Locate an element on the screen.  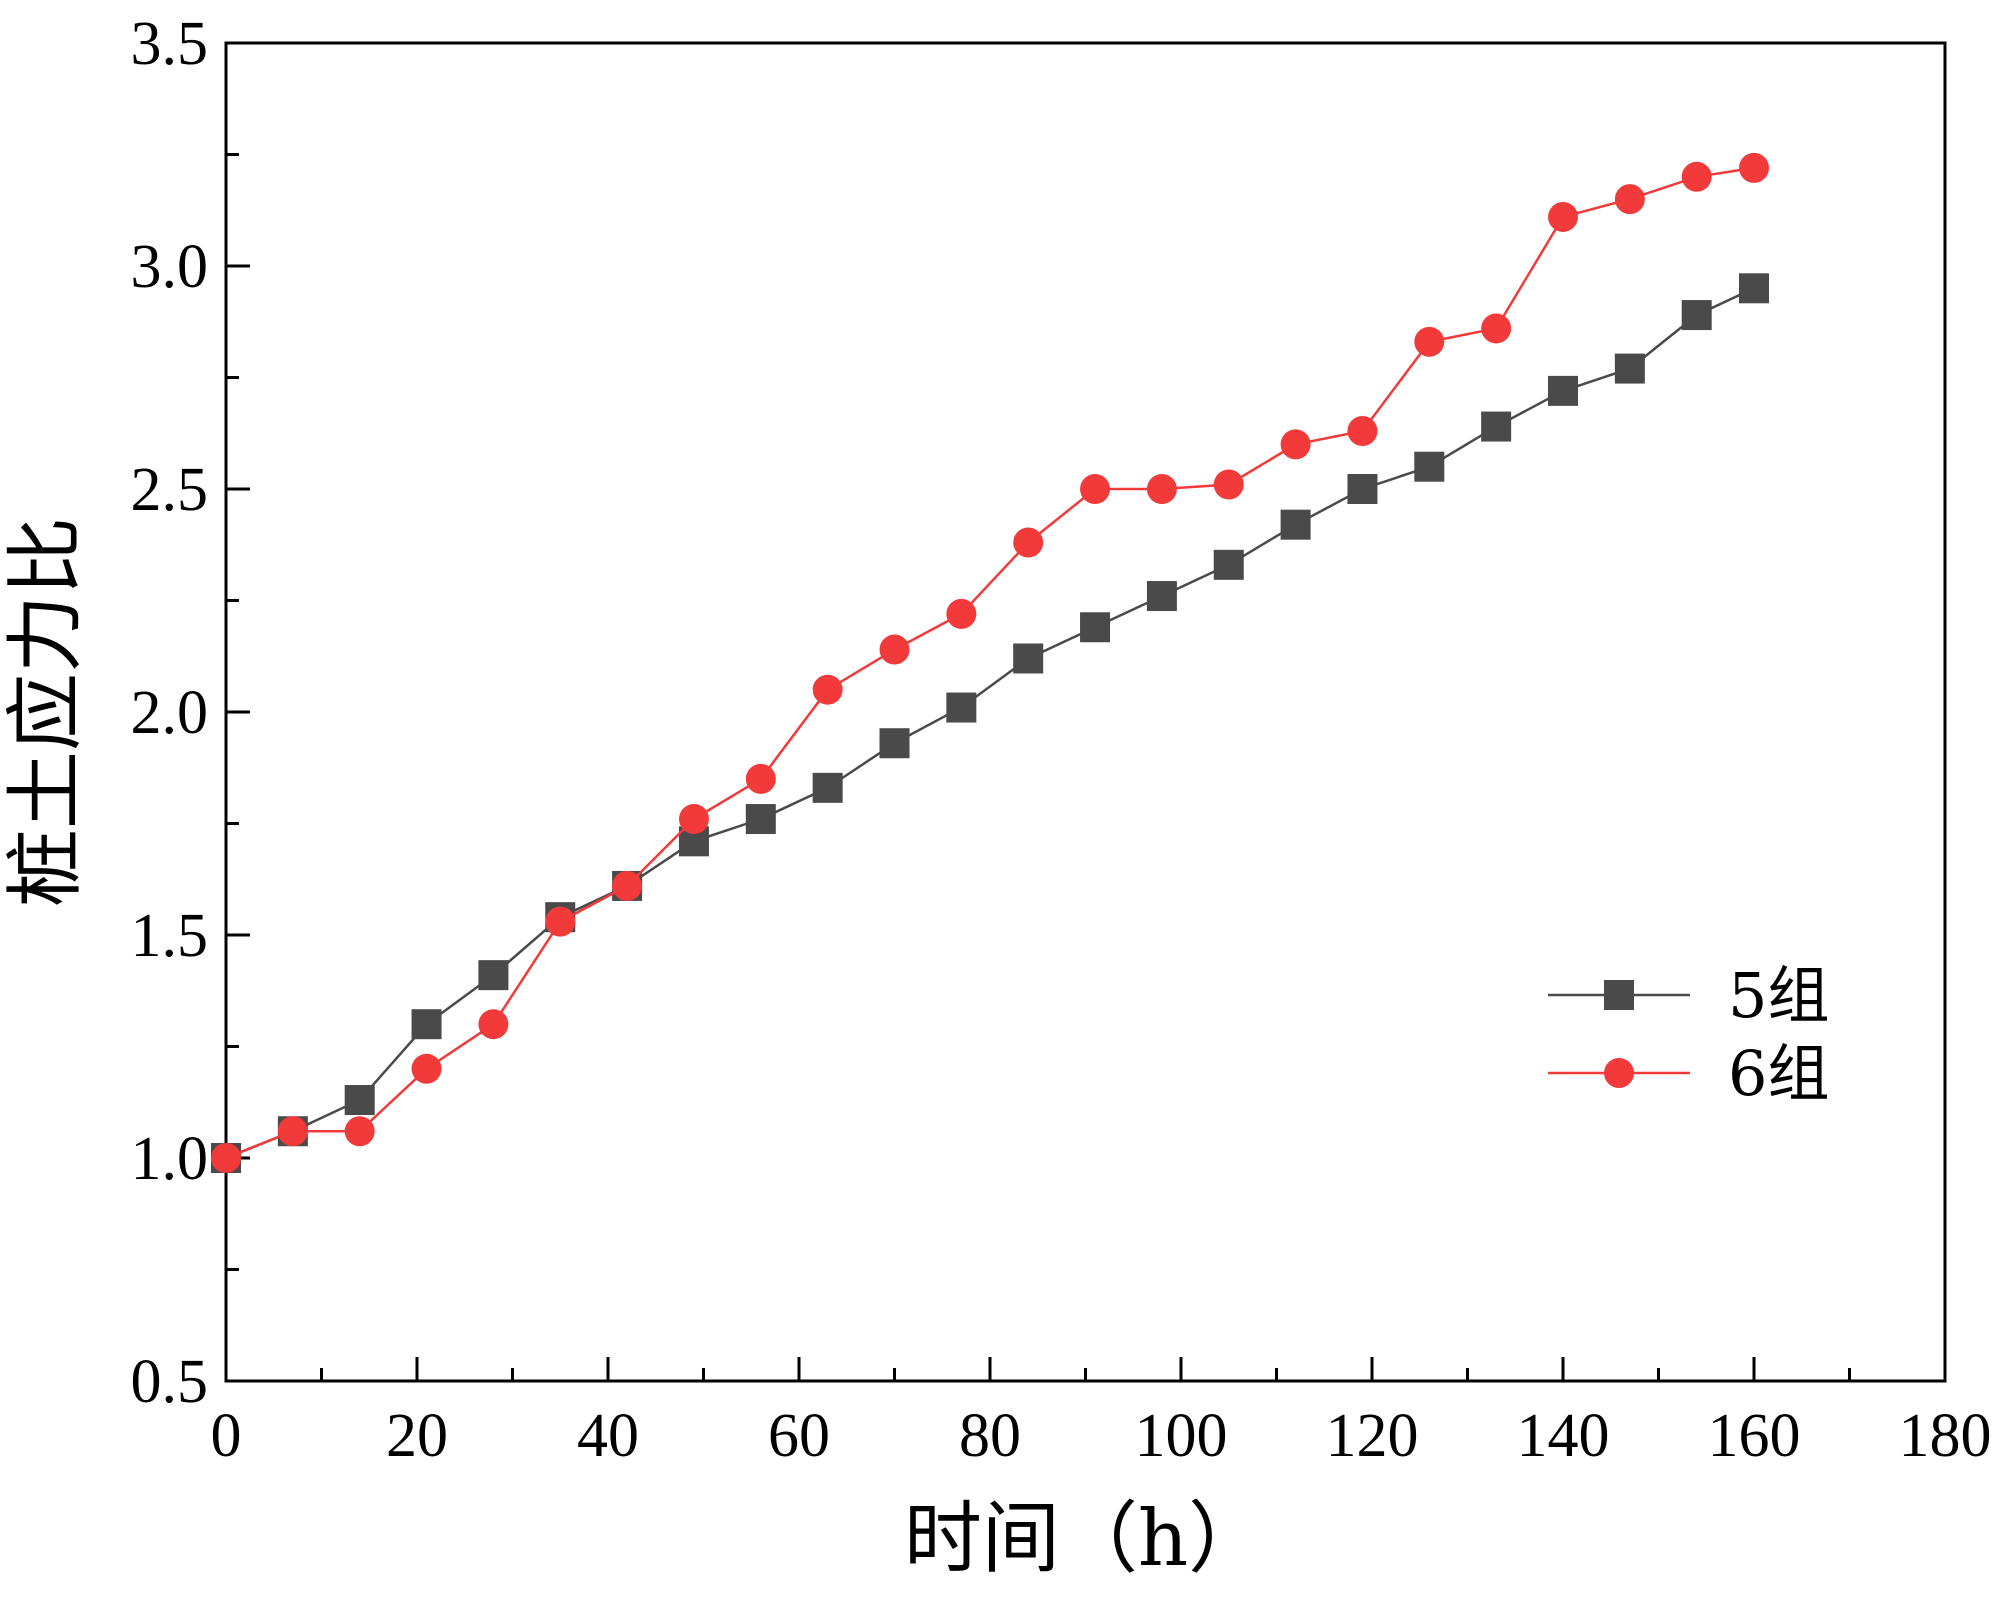
x-tick-label: 0 is located at coordinates (226, 1436).